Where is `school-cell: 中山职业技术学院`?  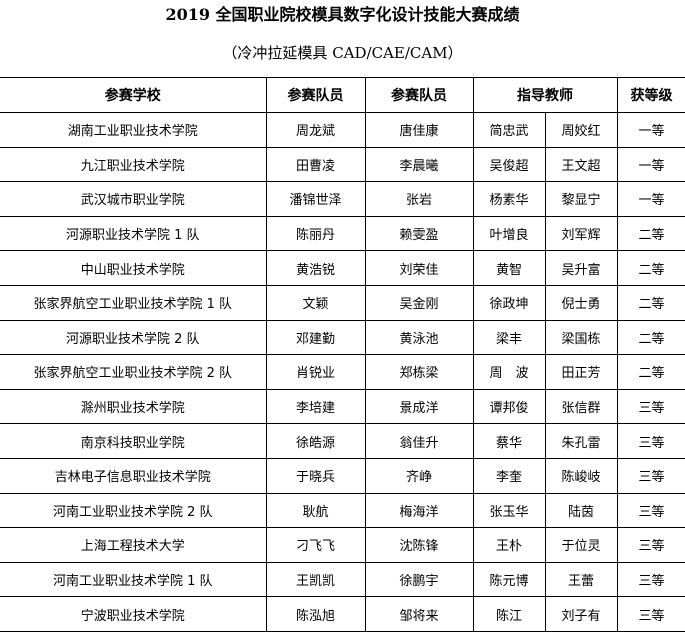 school-cell: 中山职业技术学院 is located at coordinates (133, 268).